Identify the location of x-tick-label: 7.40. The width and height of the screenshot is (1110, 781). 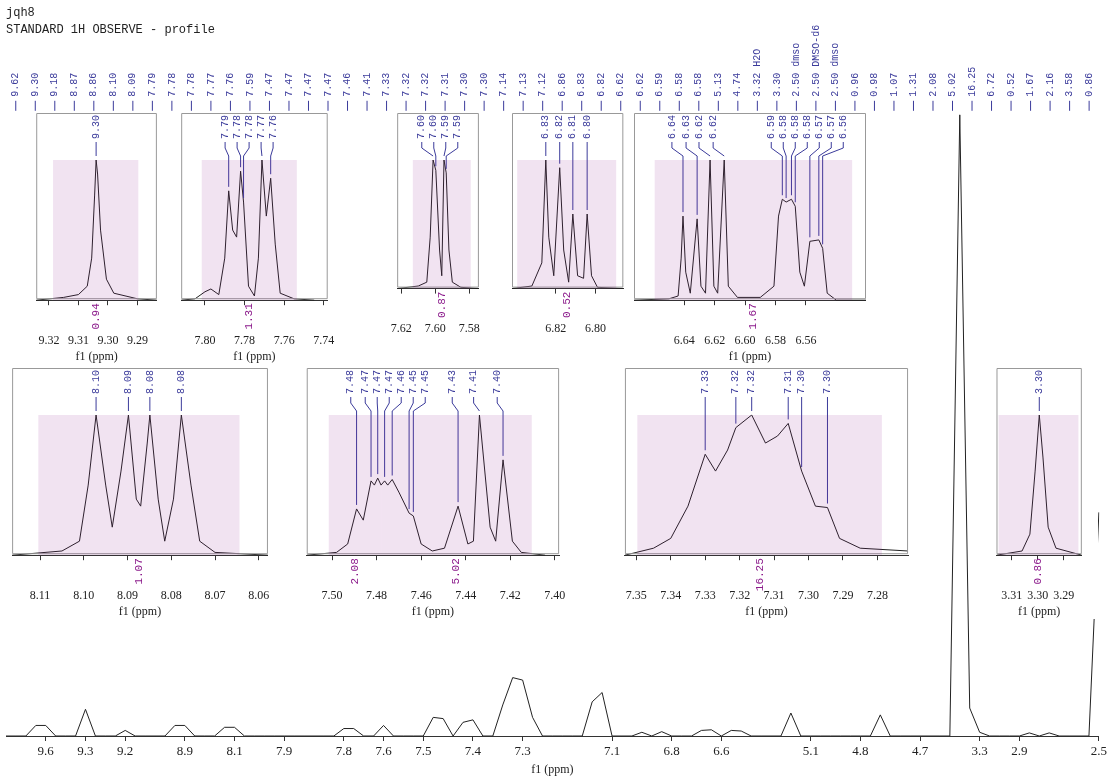
(555, 594).